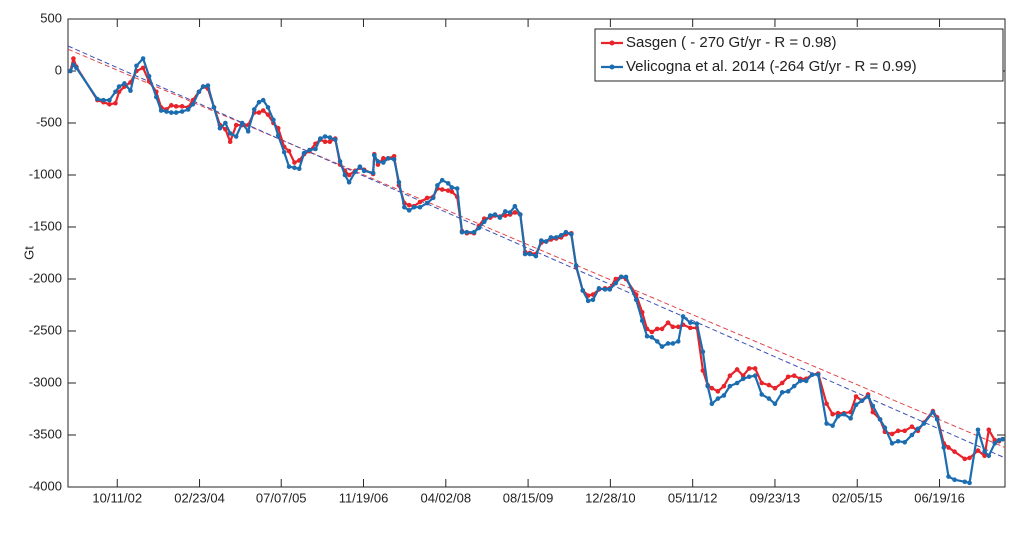 The width and height of the screenshot is (1024, 533). Describe the element at coordinates (58, 69) in the screenshot. I see `y-tick-label: 0` at that location.